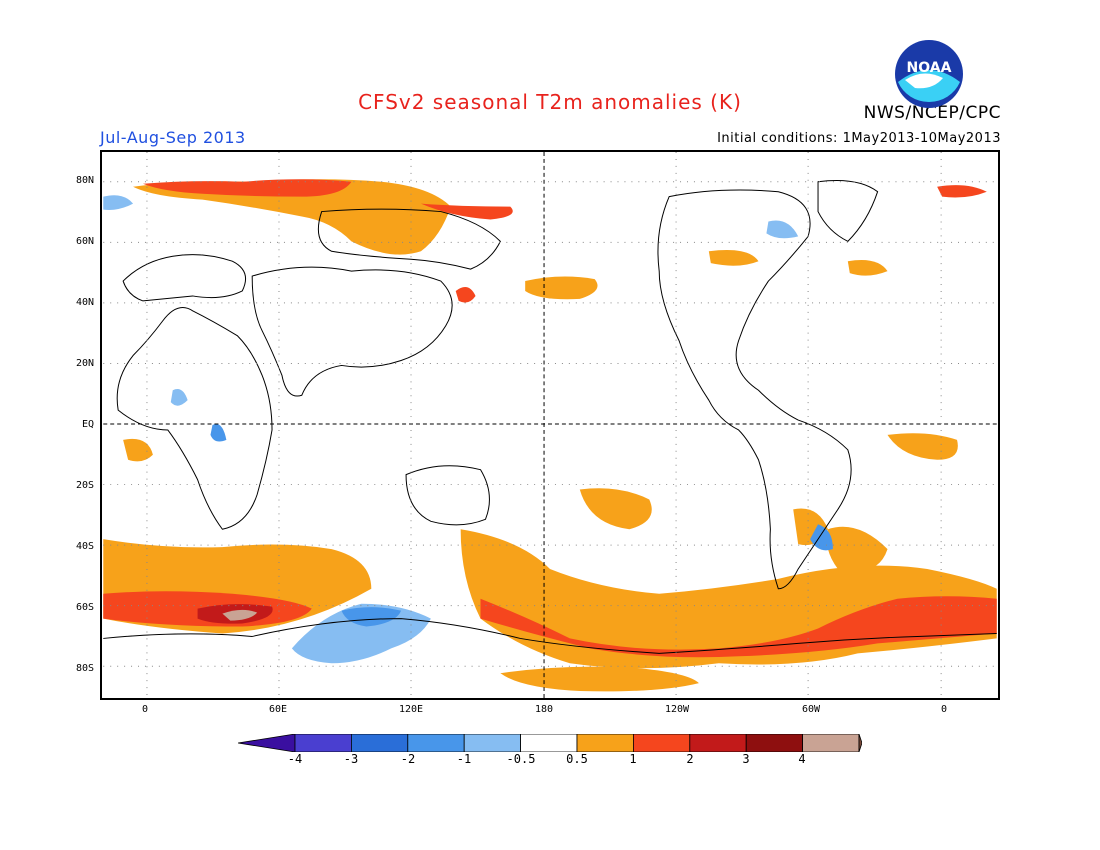 This screenshot has height=850, width=1100. Describe the element at coordinates (690, 759) in the screenshot. I see `colorbar-label: 2` at that location.